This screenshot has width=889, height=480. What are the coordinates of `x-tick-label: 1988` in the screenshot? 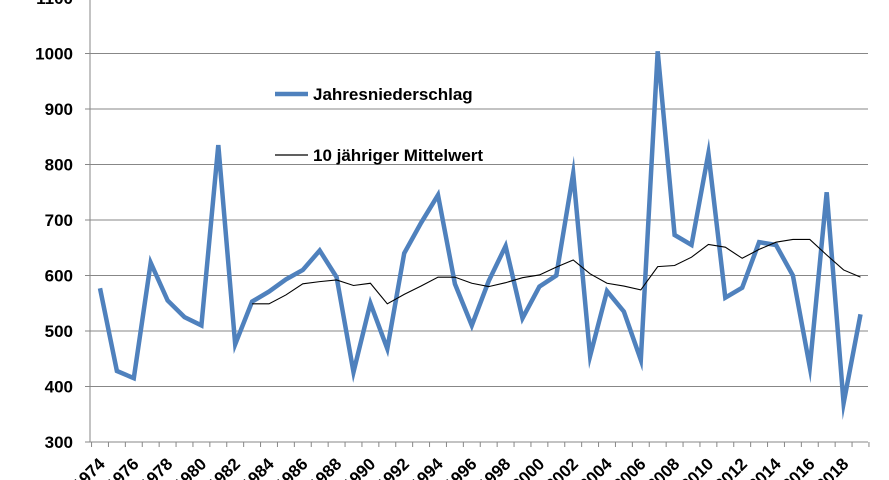 It's located at (325, 467).